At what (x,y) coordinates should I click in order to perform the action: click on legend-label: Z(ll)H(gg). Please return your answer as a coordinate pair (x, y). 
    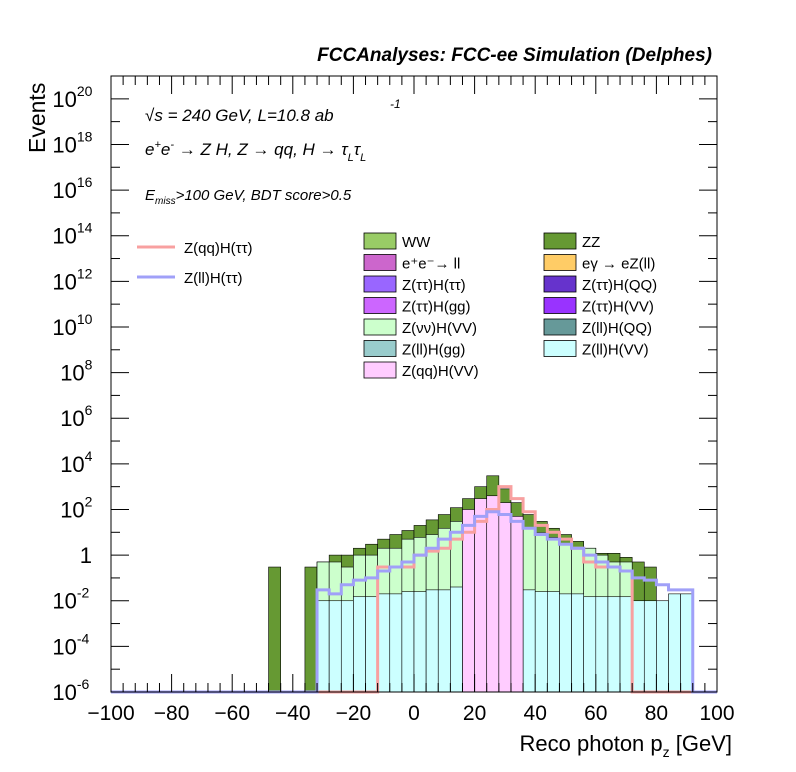
    Looking at the image, I should click on (433, 350).